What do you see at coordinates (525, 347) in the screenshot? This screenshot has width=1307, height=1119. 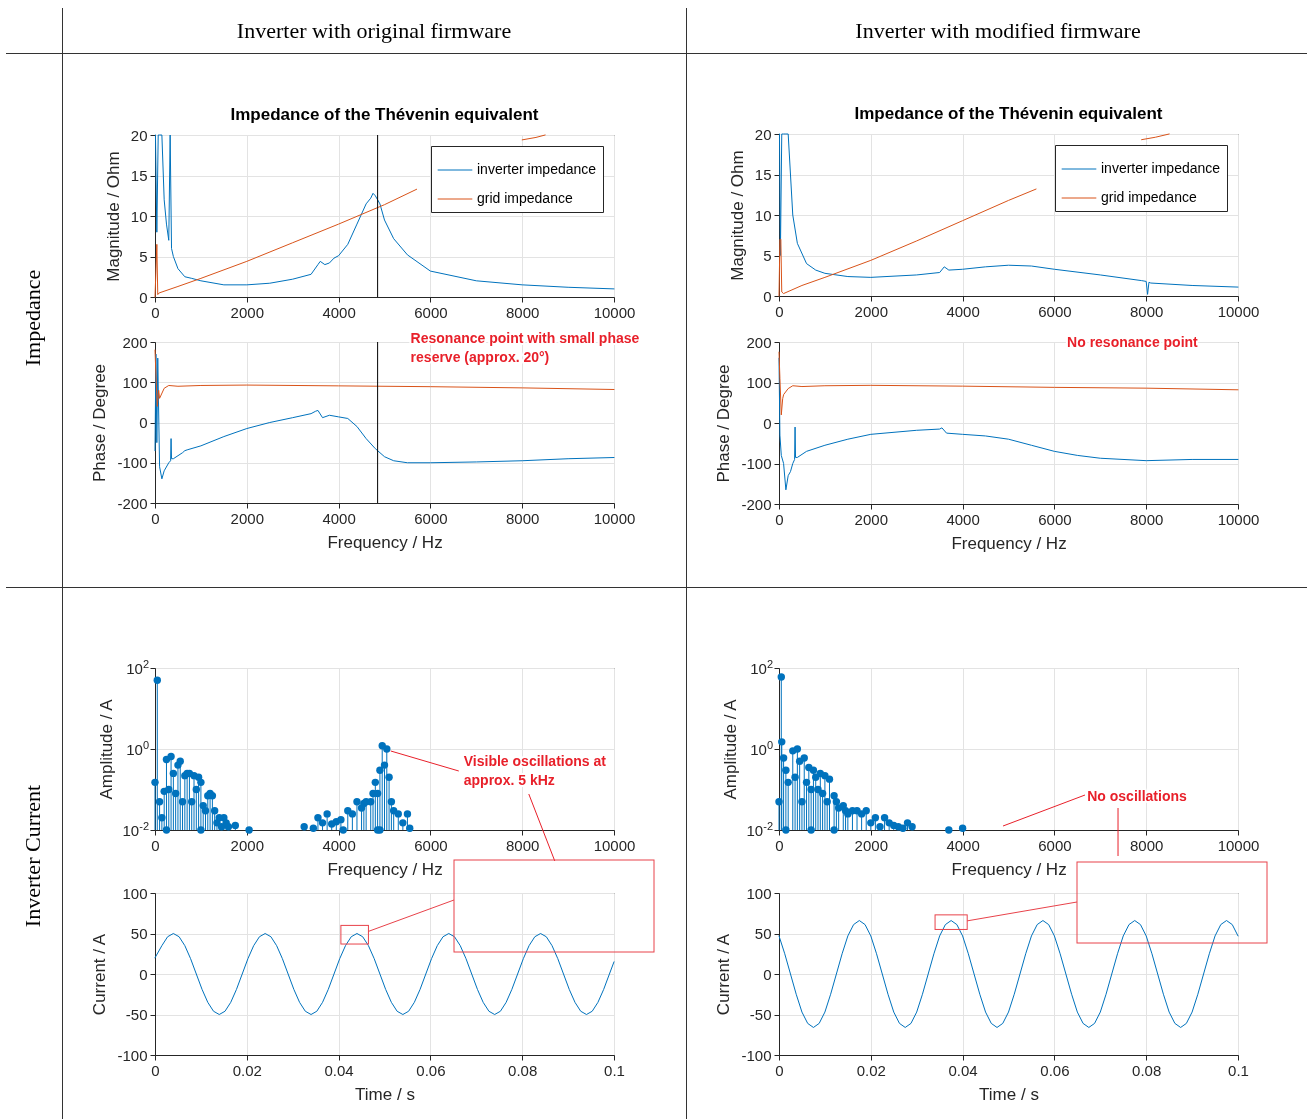 I see `annotation: Resonance point with small phase reserve (approx. 20°)` at bounding box center [525, 347].